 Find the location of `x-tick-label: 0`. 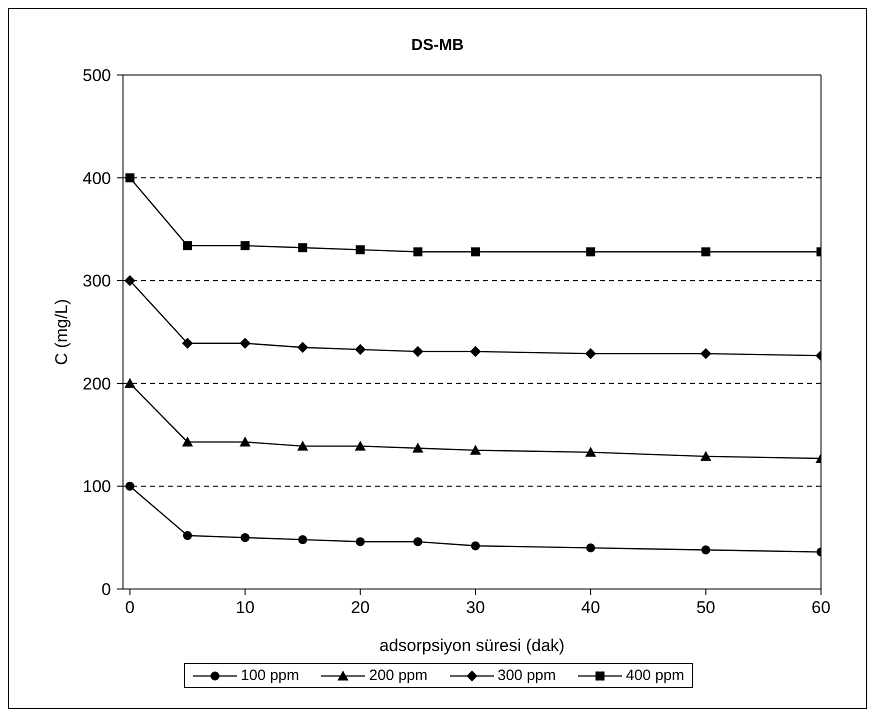

x-tick-label: 0 is located at coordinates (130, 608).